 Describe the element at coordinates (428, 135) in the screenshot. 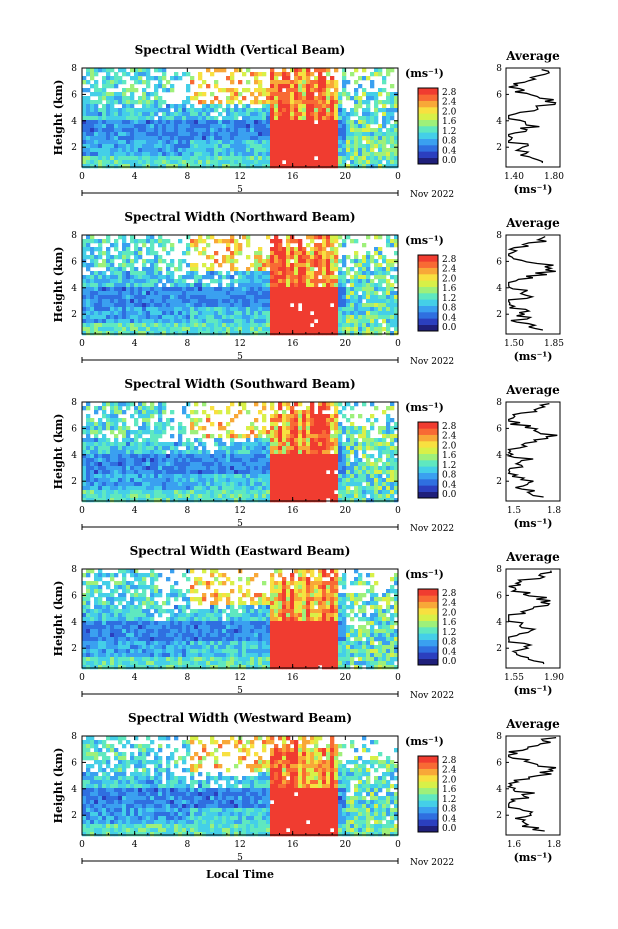

I see `colorbar-swatch` at that location.